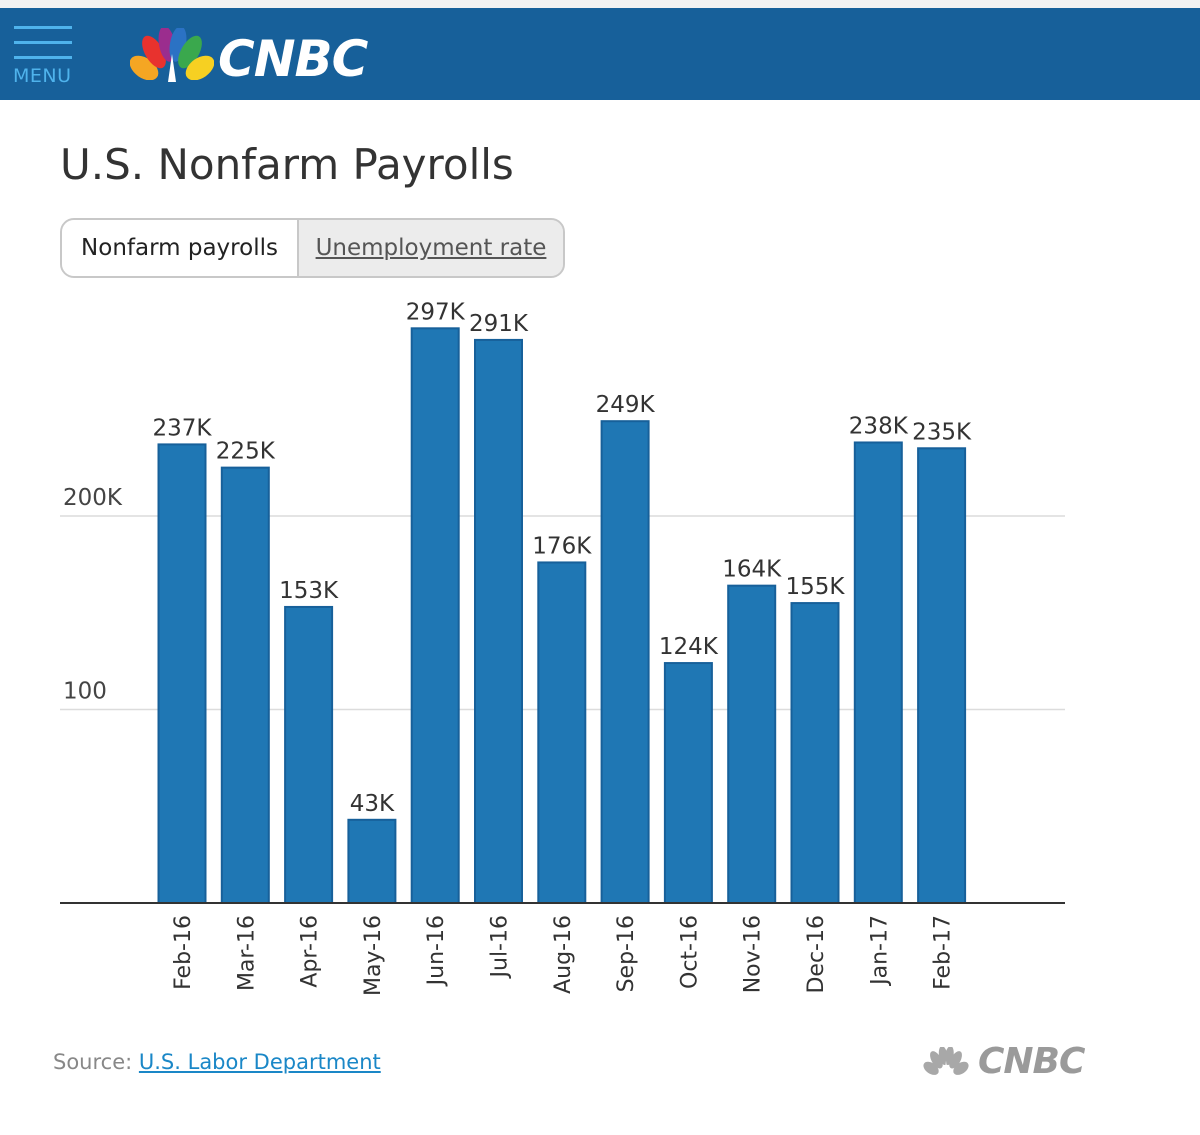 The width and height of the screenshot is (1200, 1135). What do you see at coordinates (42, 76) in the screenshot?
I see `menu-label: MENU` at bounding box center [42, 76].